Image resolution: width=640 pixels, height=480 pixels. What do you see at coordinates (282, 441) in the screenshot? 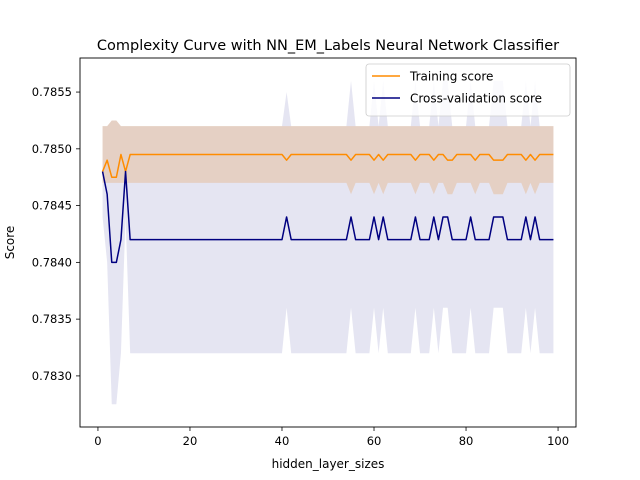
I see `x-tick-label: 40` at bounding box center [282, 441].